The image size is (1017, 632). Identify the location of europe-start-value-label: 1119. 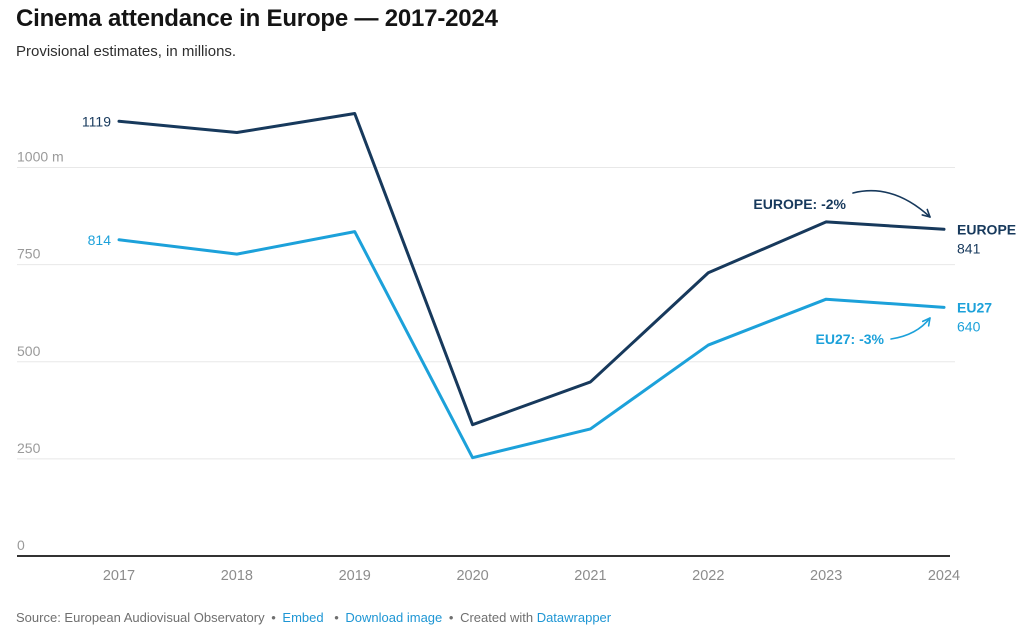
(96, 121).